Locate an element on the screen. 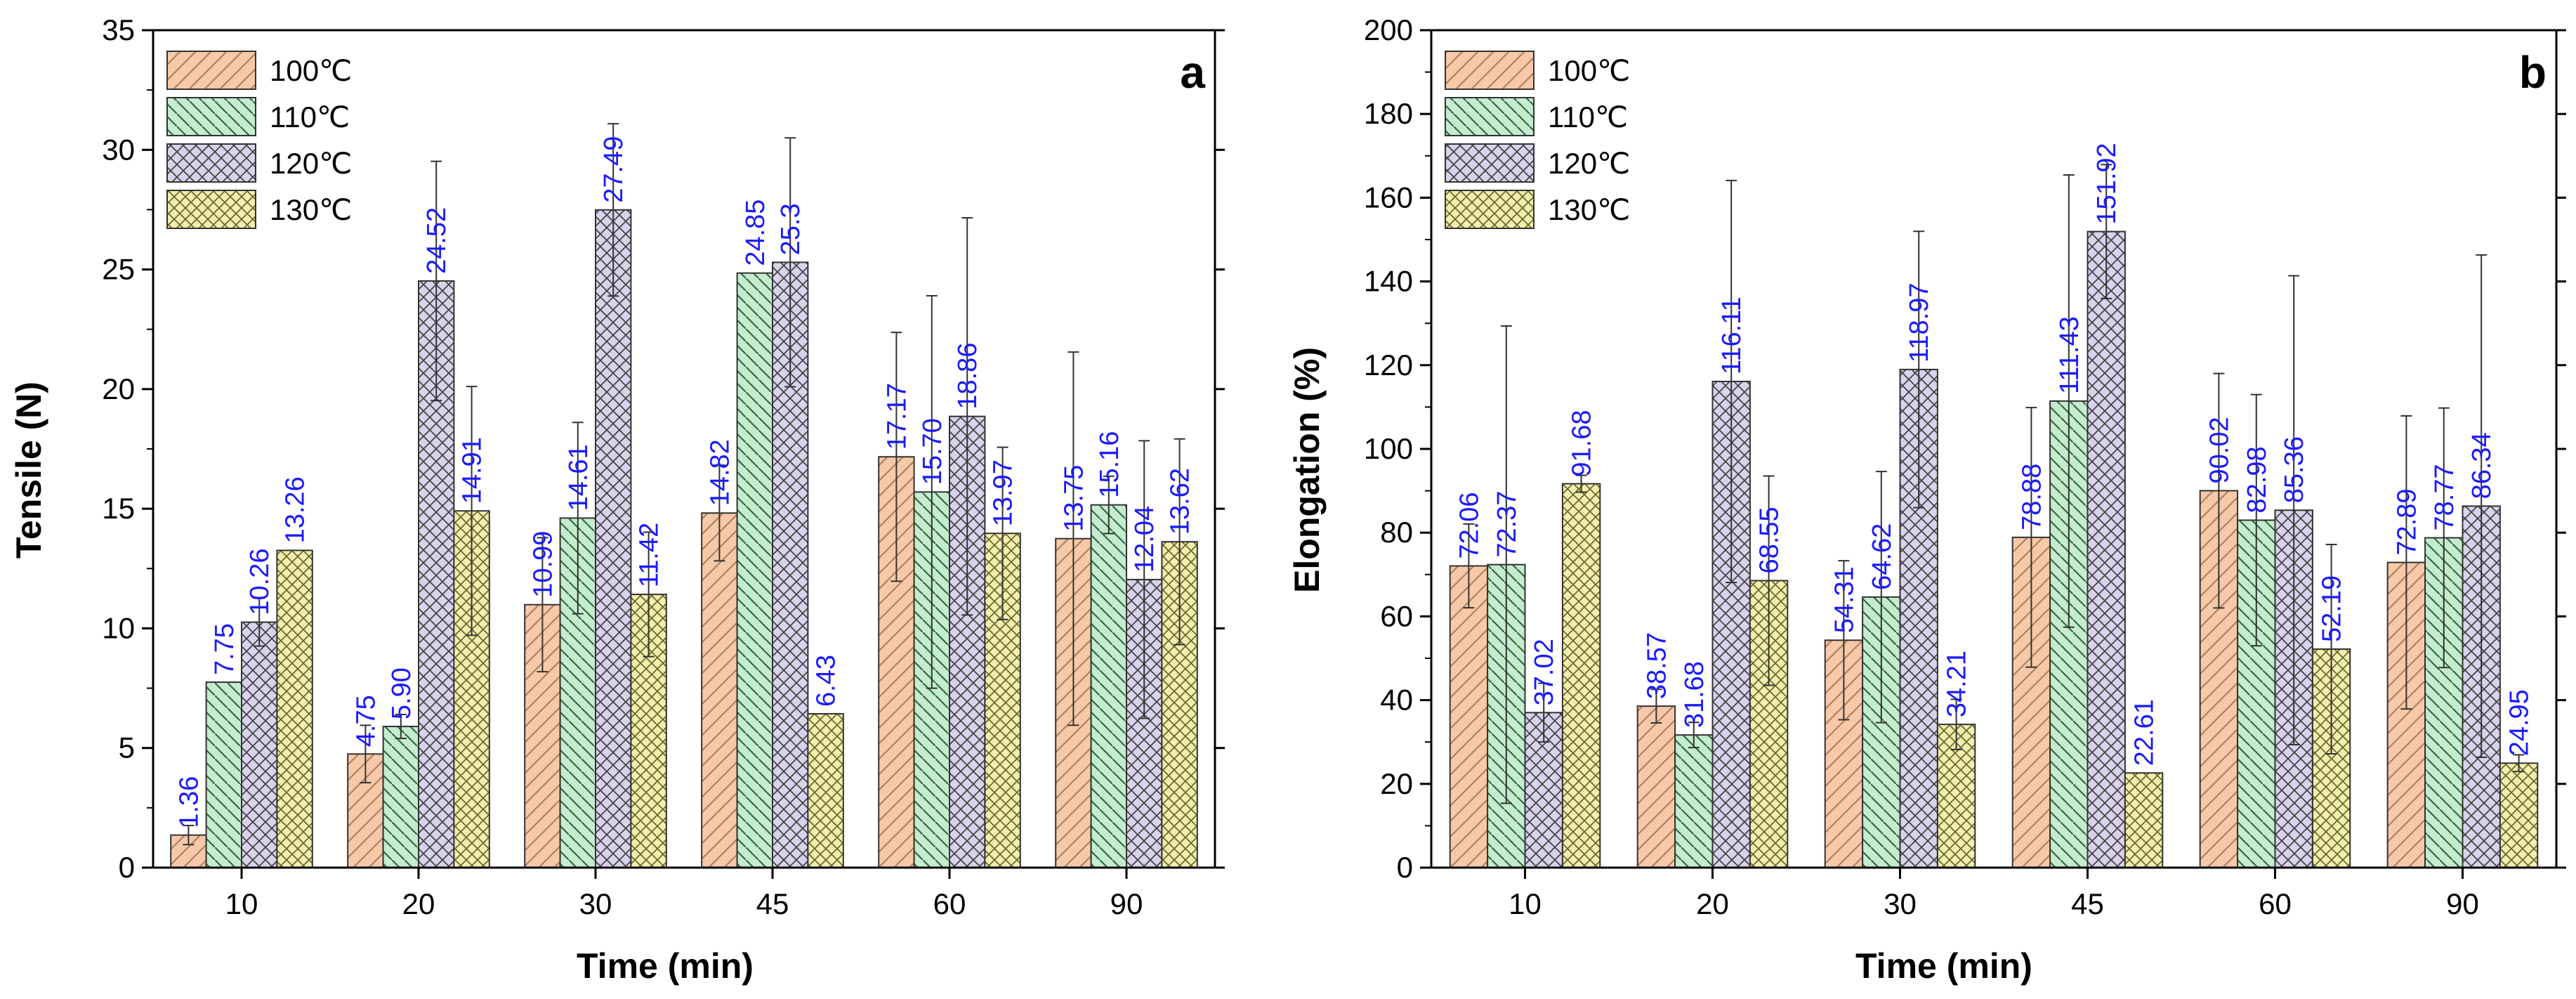 Image resolution: width=2576 pixels, height=999 pixels. panel-b-legend-label: 120℃ is located at coordinates (1589, 163).